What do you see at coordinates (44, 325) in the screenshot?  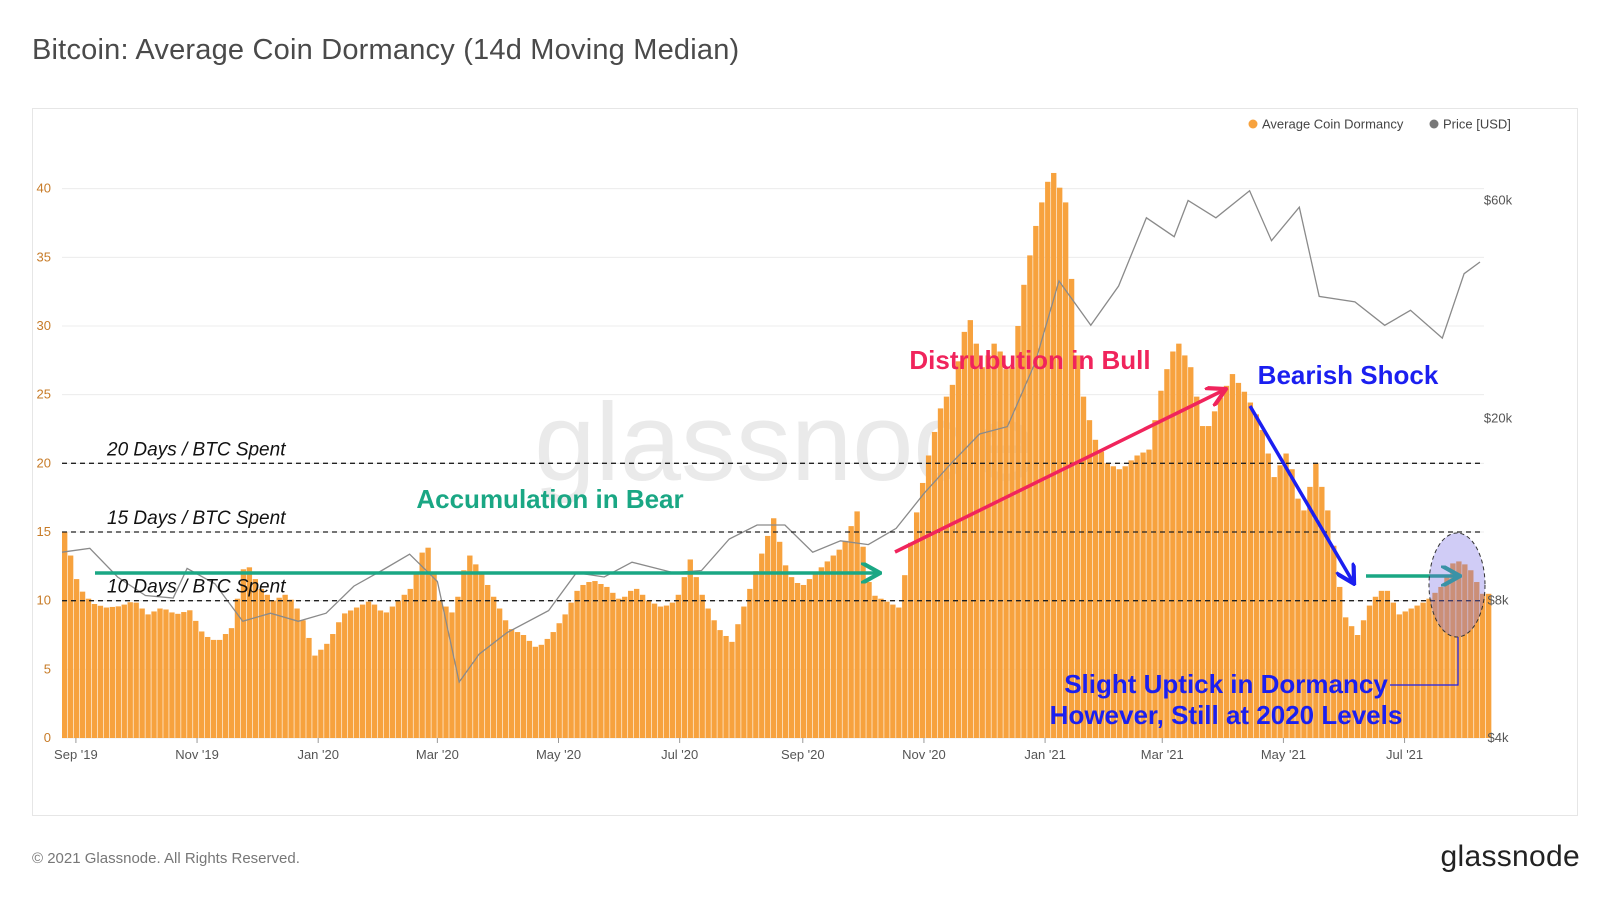 I see `left-tick-label: 30` at bounding box center [44, 325].